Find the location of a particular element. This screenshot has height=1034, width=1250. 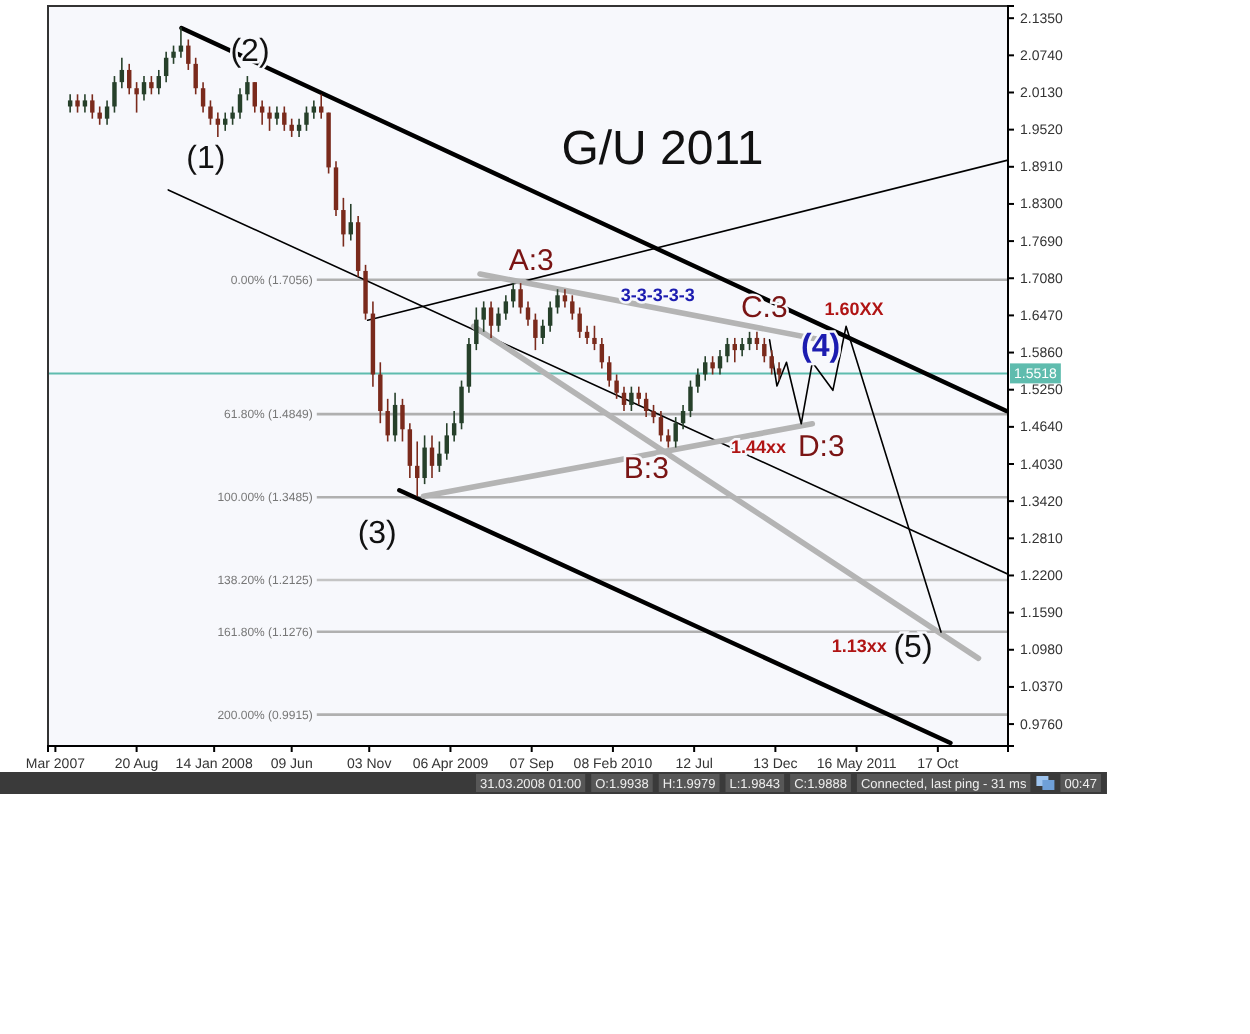

text: G/U 2011 is located at coordinates (662, 149).